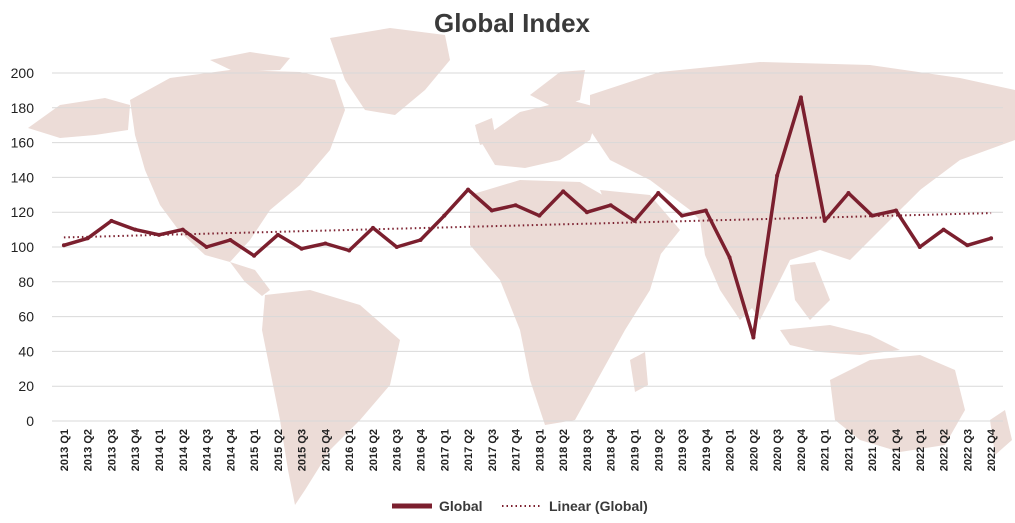 This screenshot has height=523, width=1015. I want to click on y-tick-label: 120, so click(23, 212).